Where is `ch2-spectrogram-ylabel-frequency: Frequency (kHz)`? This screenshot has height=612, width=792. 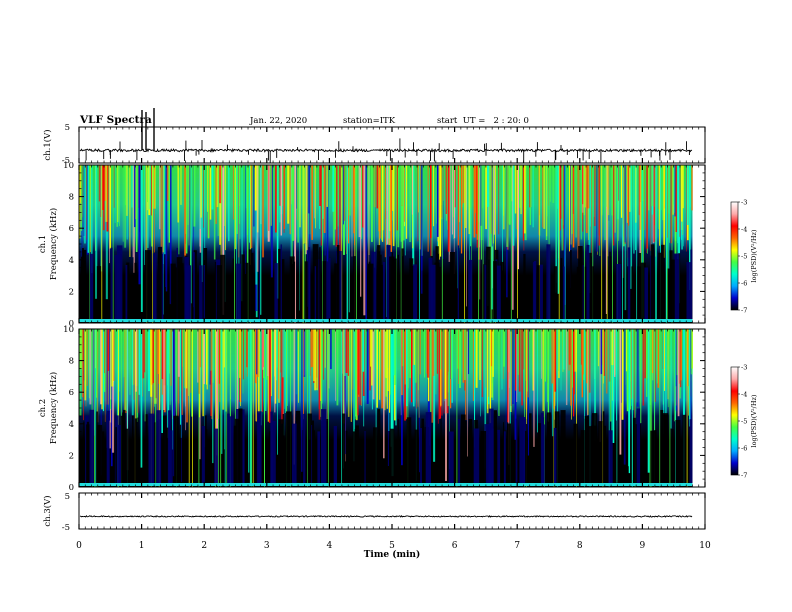 ch2-spectrogram-ylabel-frequency: Frequency (kHz) is located at coordinates (53, 408).